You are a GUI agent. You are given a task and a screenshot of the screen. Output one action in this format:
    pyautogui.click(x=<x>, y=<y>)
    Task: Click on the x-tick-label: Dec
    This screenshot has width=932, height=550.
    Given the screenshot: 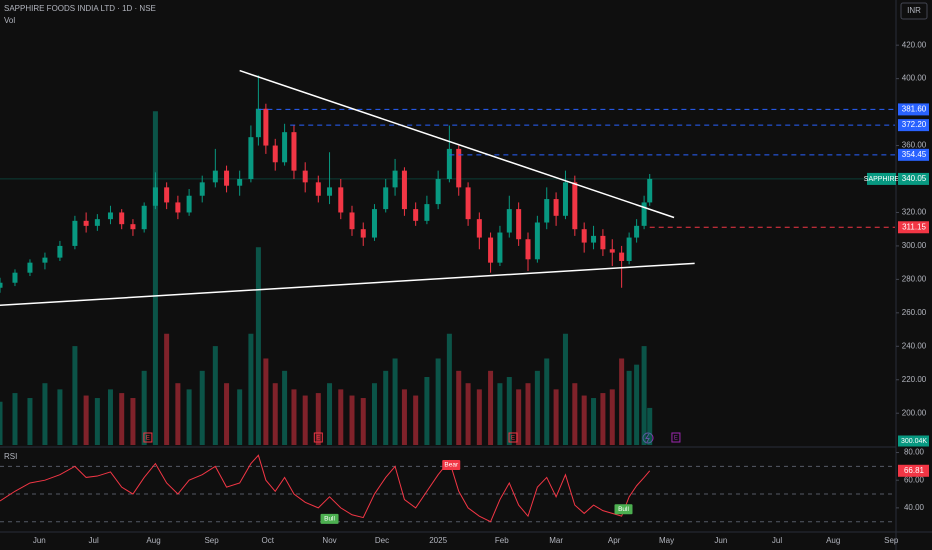 What is the action you would take?
    pyautogui.click(x=382, y=540)
    